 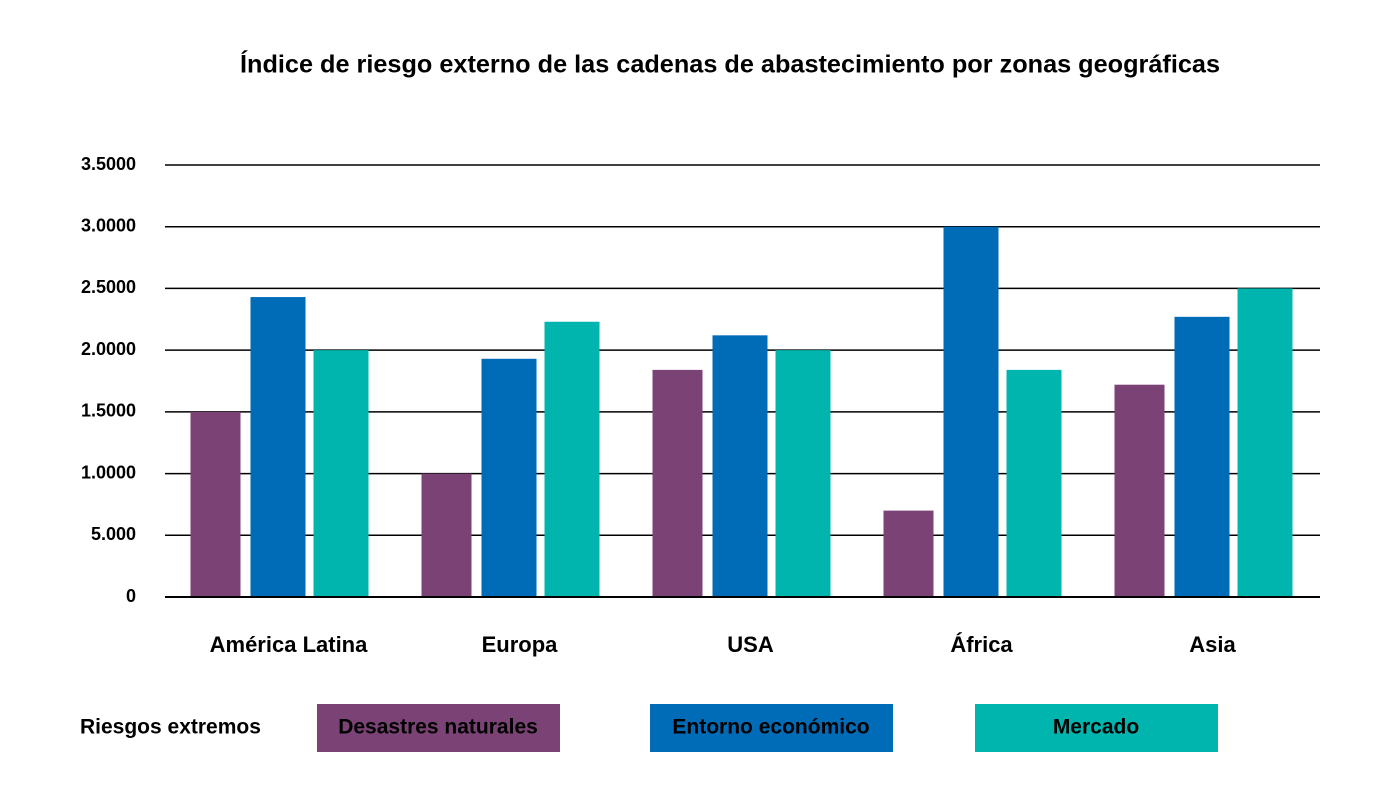 I want to click on x-tick-label: Europa, so click(x=520, y=644).